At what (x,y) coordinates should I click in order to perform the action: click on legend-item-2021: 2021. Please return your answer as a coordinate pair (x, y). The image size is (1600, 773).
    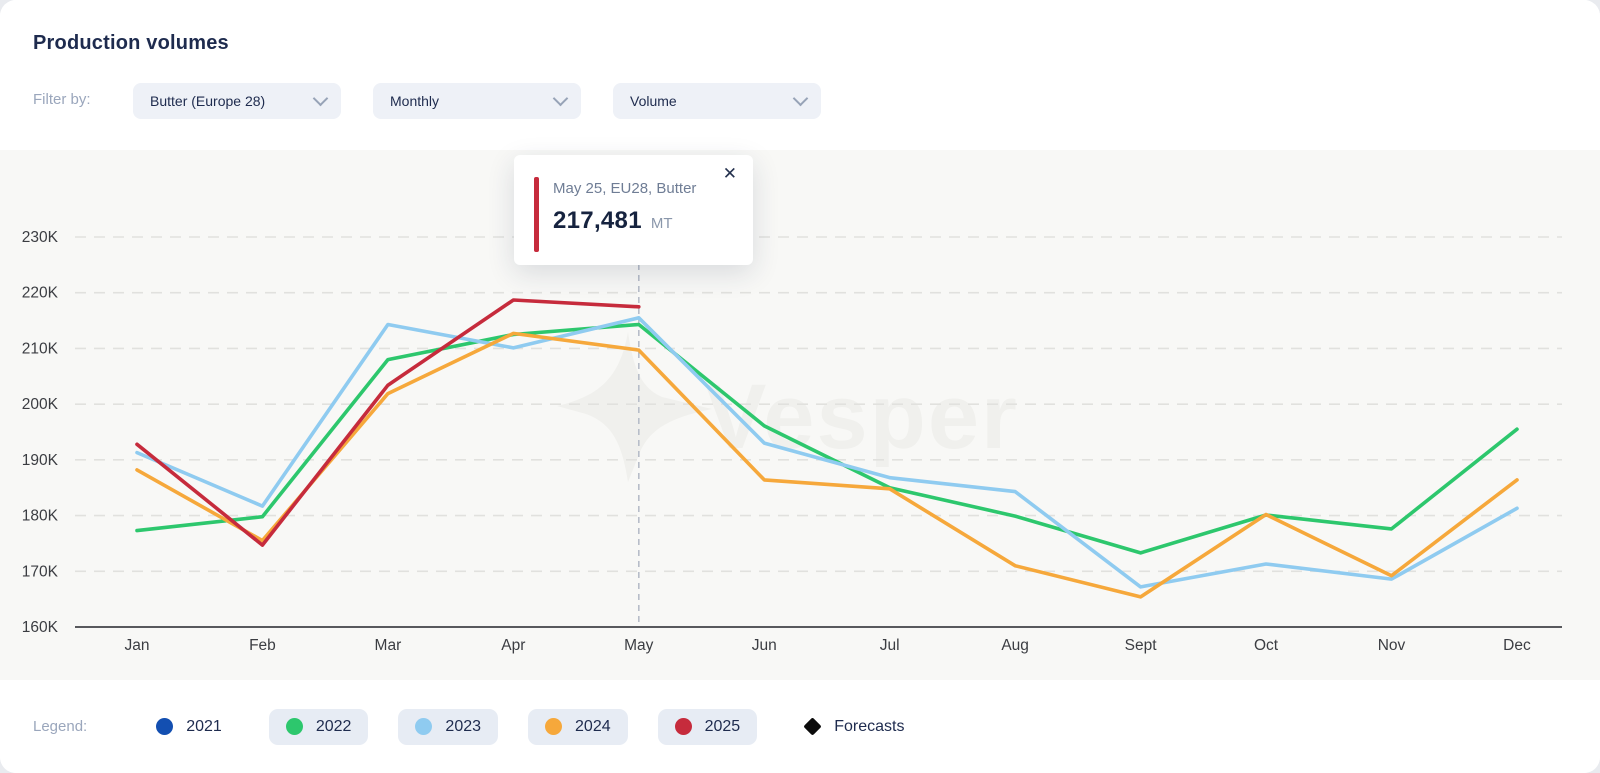
    Looking at the image, I should click on (189, 727).